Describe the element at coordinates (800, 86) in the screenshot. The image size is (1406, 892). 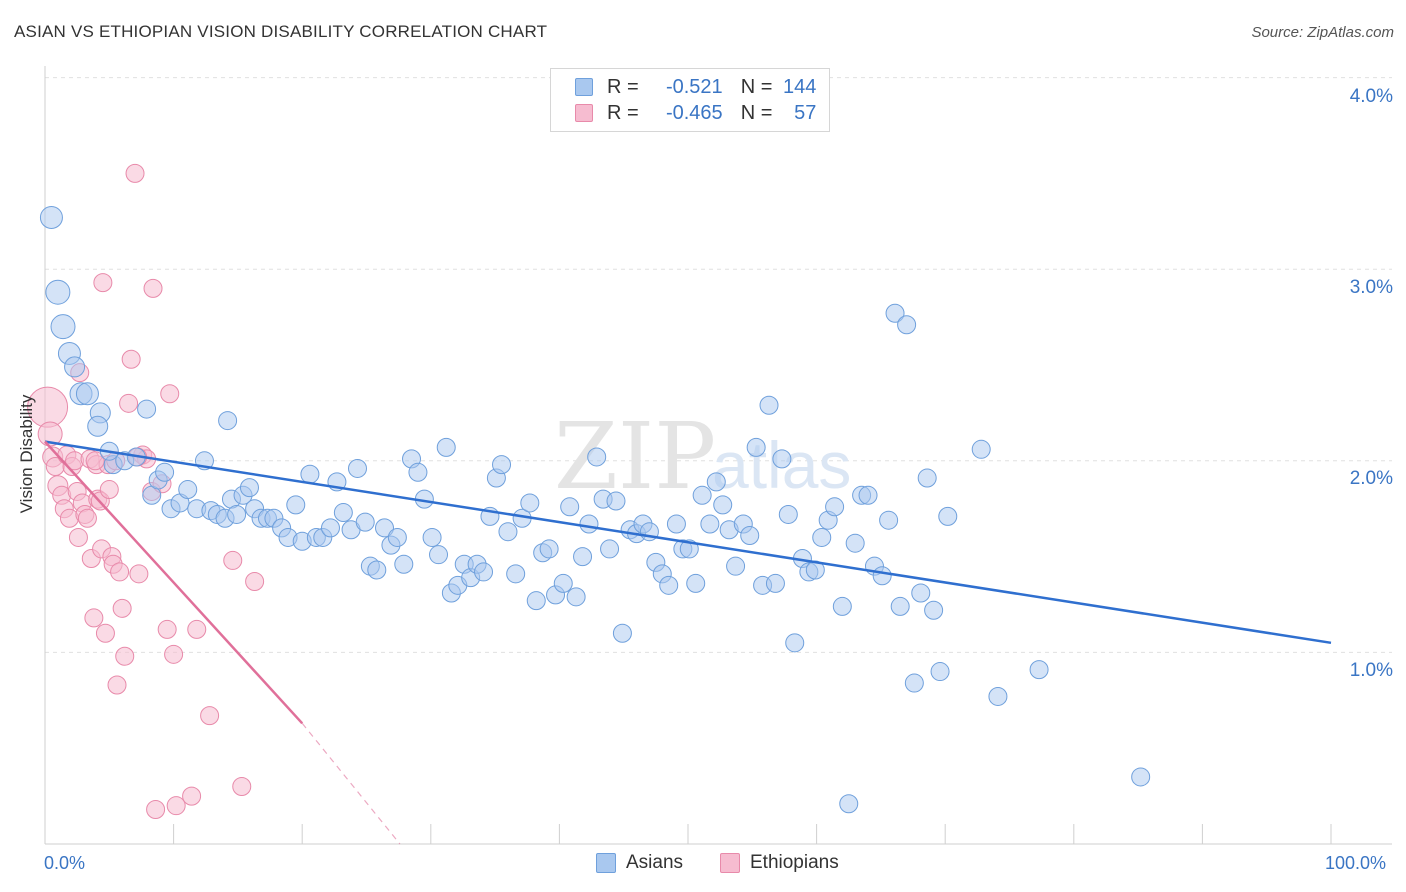
I see `legend-n-value: 144` at that location.